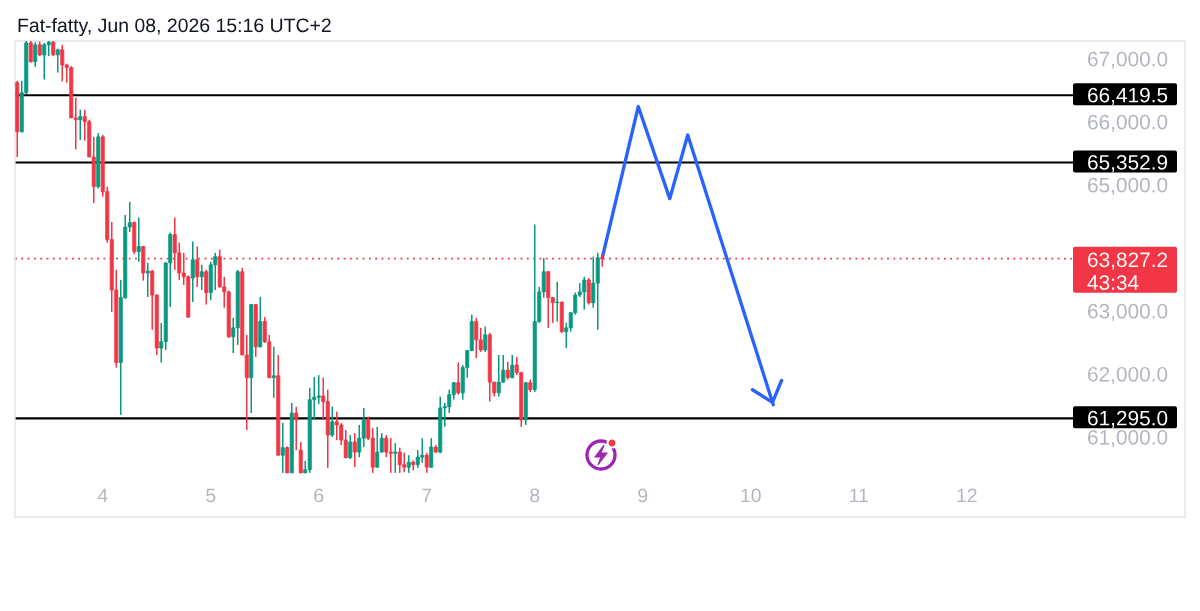  I want to click on ref-line-label: 63,827.2 43:34, so click(1127, 271).